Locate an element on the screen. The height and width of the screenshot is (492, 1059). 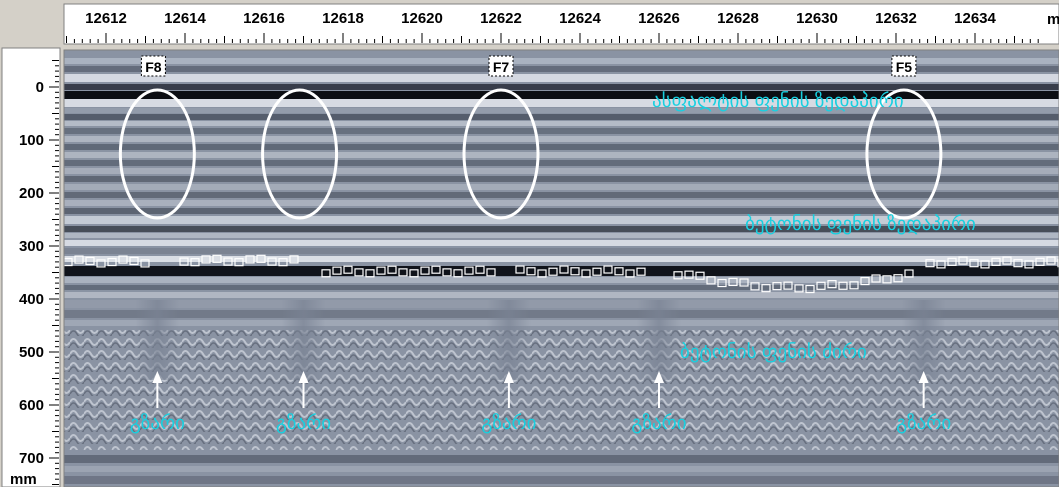
top-ruler is located at coordinates (561, 24).